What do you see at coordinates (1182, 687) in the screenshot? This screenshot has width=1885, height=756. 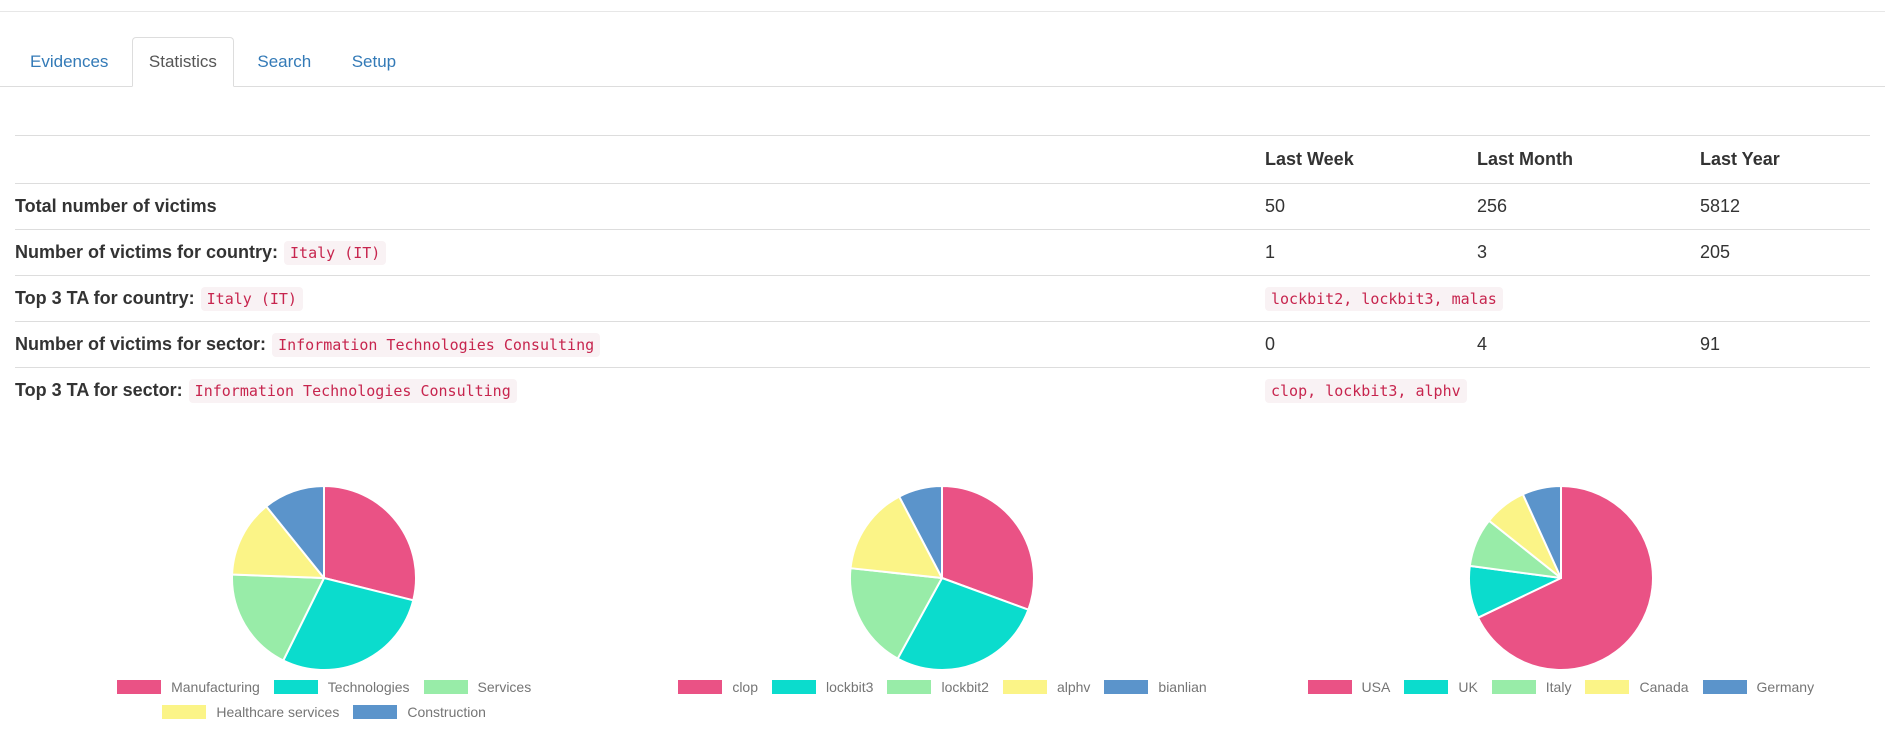 I see `legend-label: bianlian` at bounding box center [1182, 687].